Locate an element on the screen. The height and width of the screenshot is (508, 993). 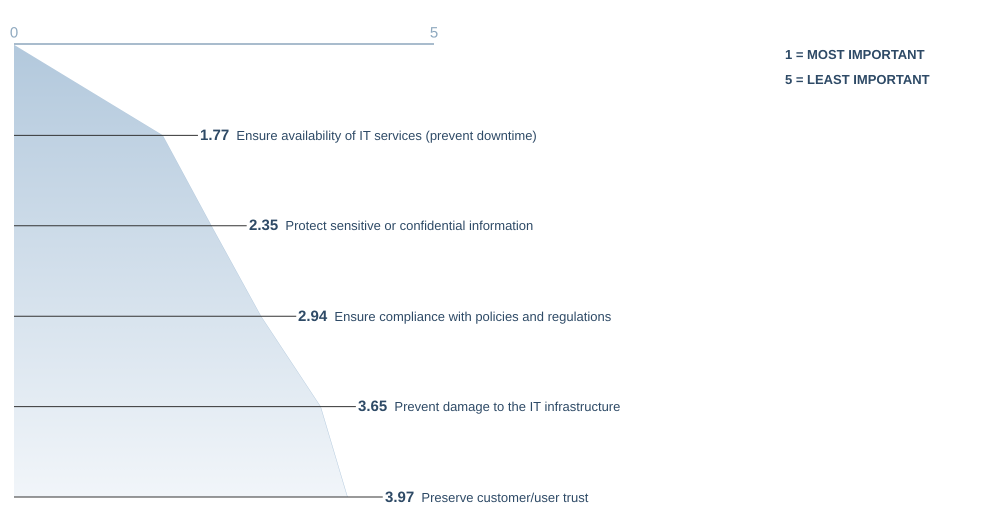
text: 5 = LEAST IMPORTANT is located at coordinates (857, 79).